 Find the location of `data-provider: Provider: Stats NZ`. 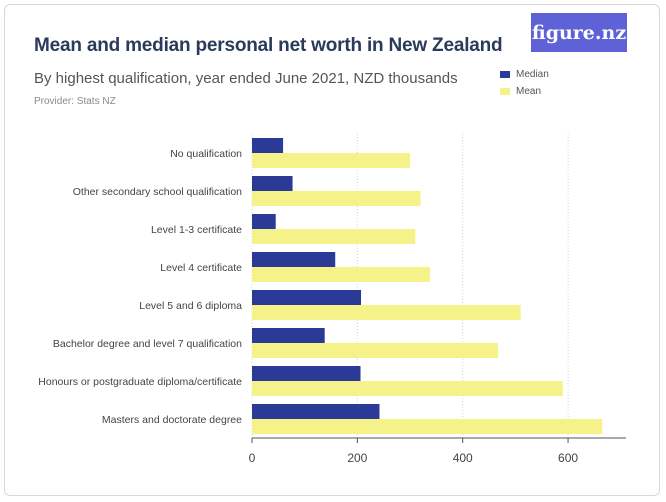

data-provider: Provider: Stats NZ is located at coordinates (75, 101).